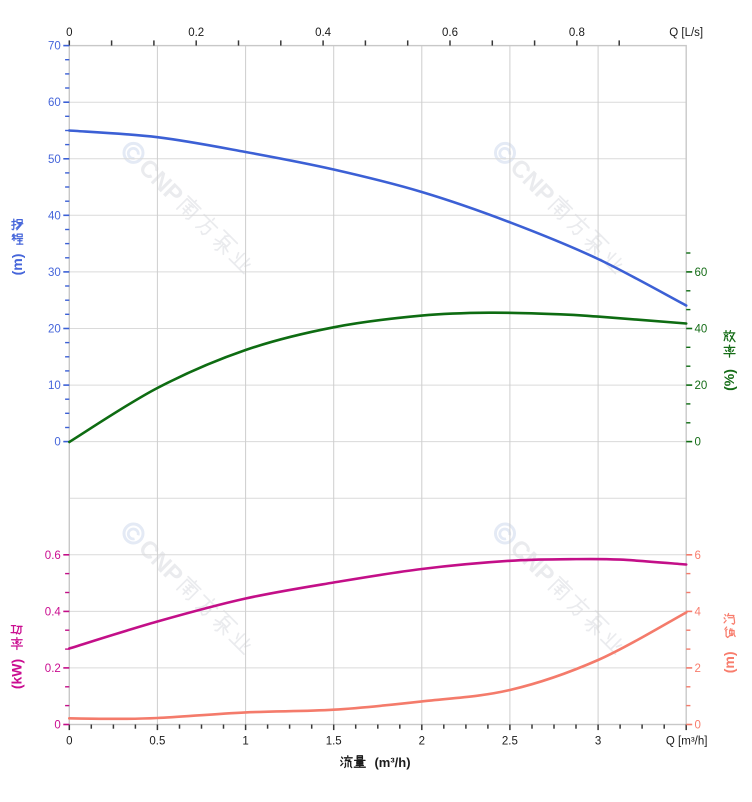 The height and width of the screenshot is (802, 752). Describe the element at coordinates (54, 160) in the screenshot. I see `svg-text: 50` at that location.